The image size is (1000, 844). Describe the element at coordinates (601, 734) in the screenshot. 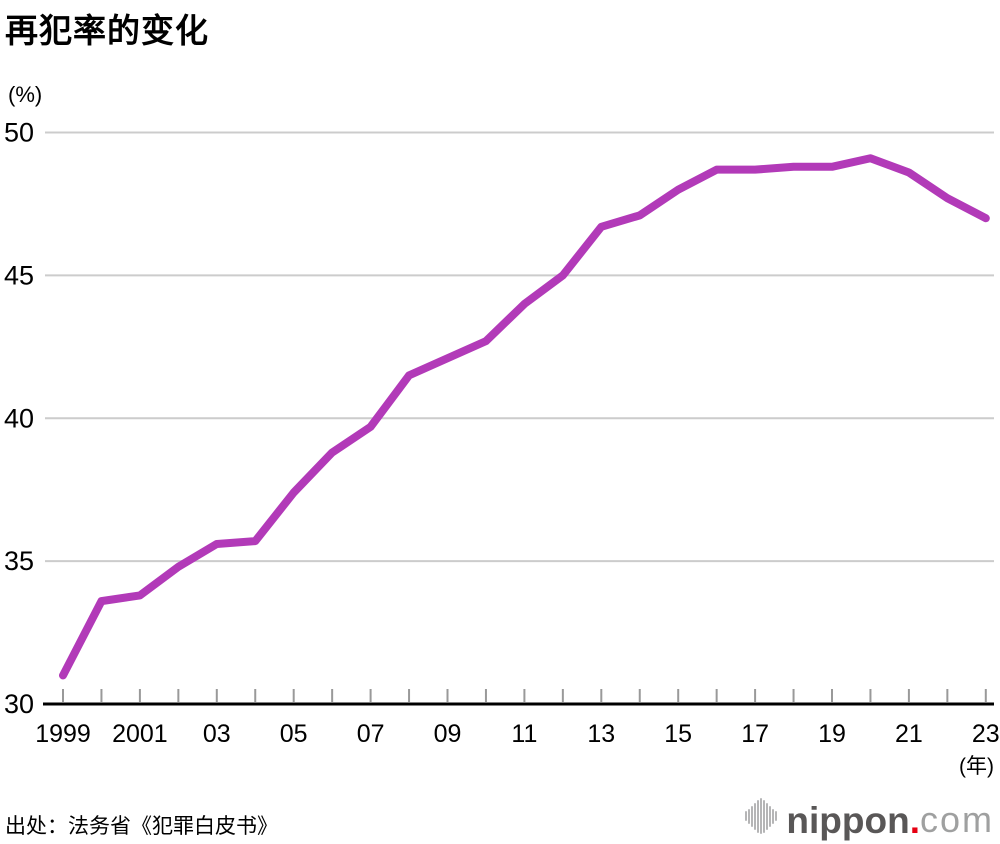

I see `x-tick-label-2013: 13` at that location.